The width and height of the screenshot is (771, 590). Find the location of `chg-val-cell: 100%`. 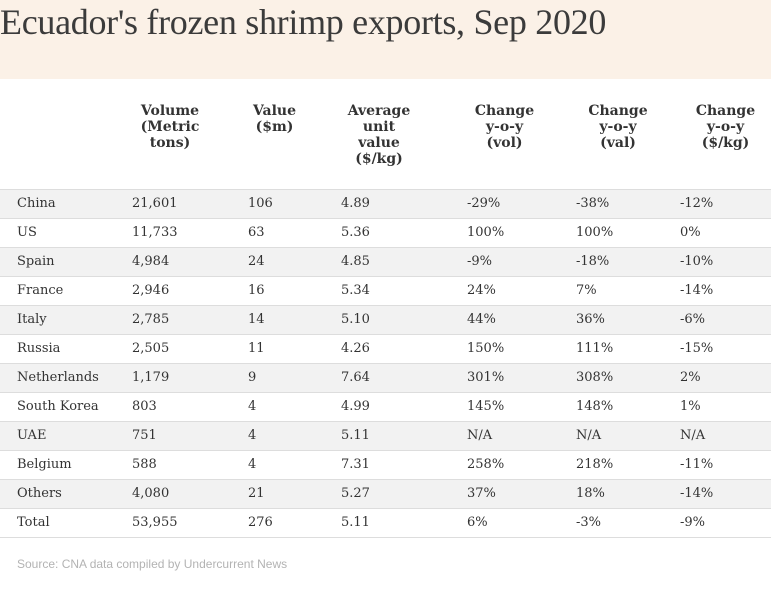

chg-val-cell: 100% is located at coordinates (628, 232).